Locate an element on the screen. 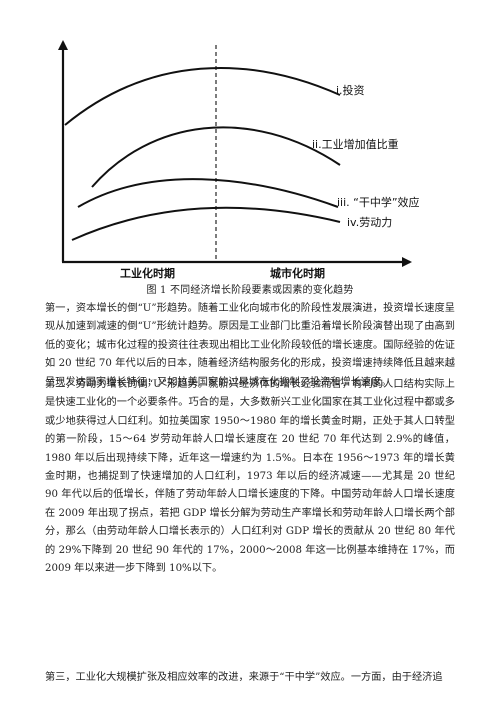 Image resolution: width=500 pixels, height=707 pixels. phase-label-industrialization: 工业化时期 is located at coordinates (147, 273).